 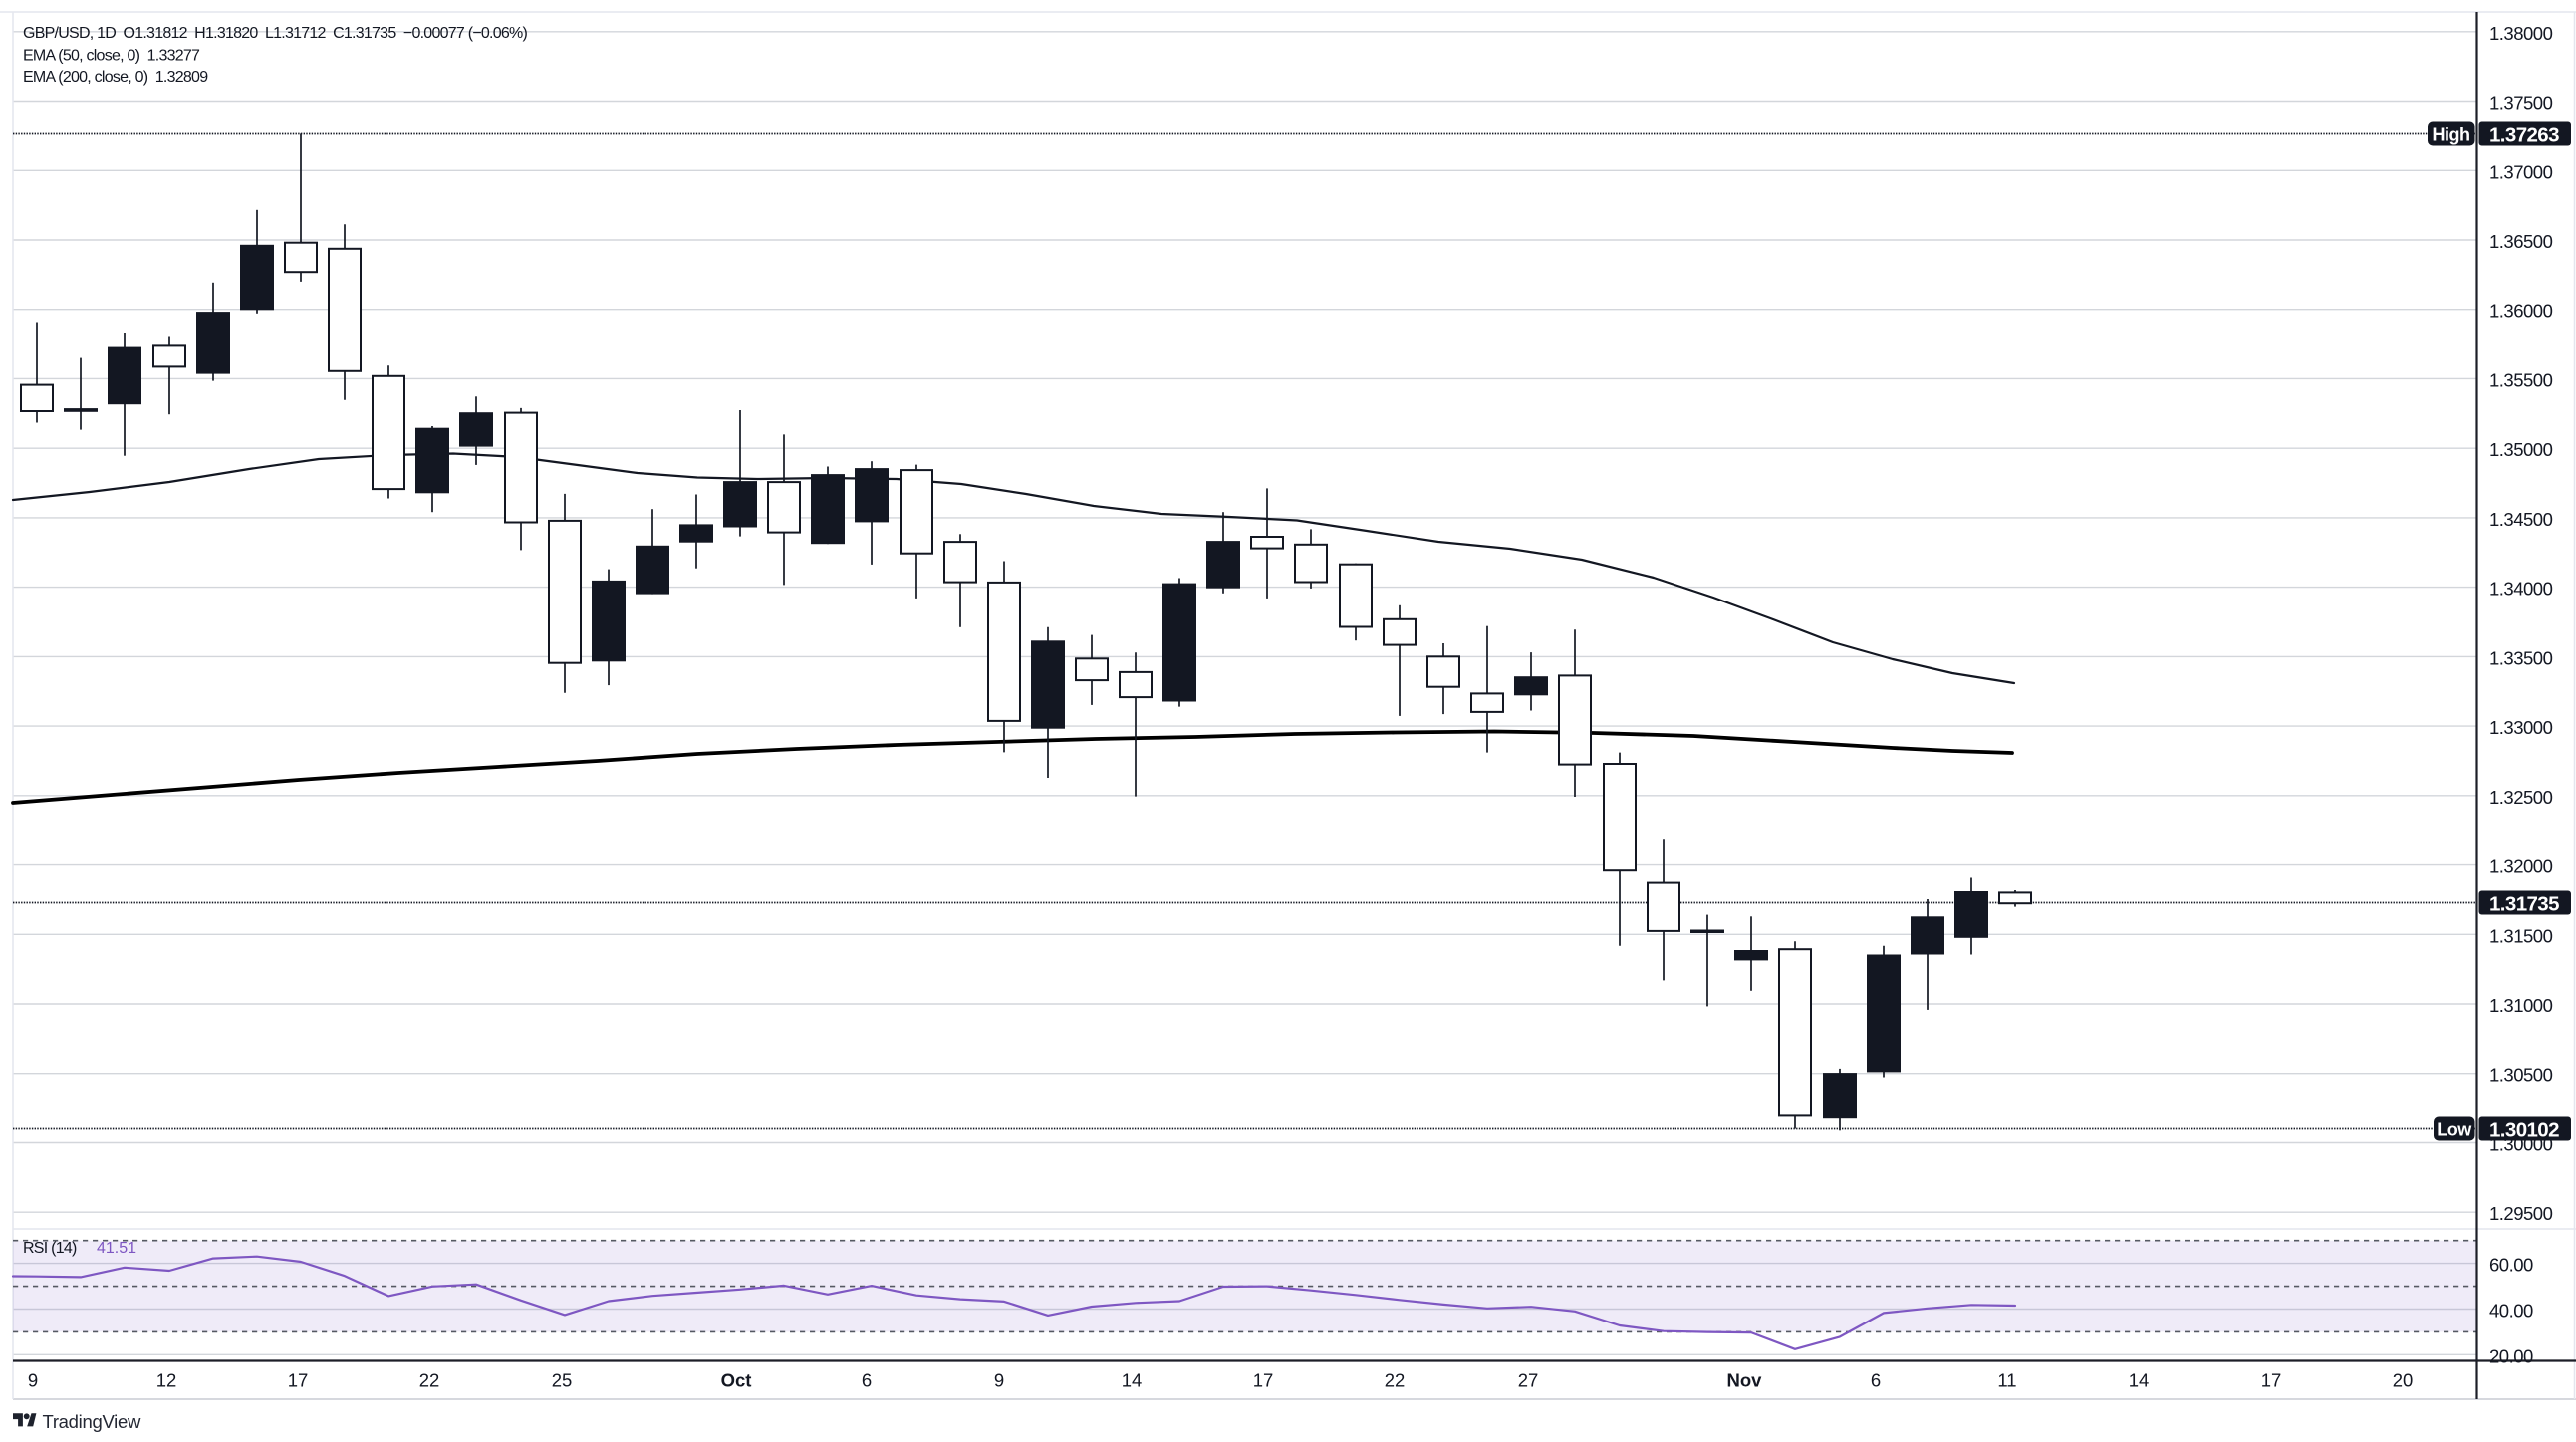 I want to click on svg-text: 1.35500, so click(x=2521, y=379).